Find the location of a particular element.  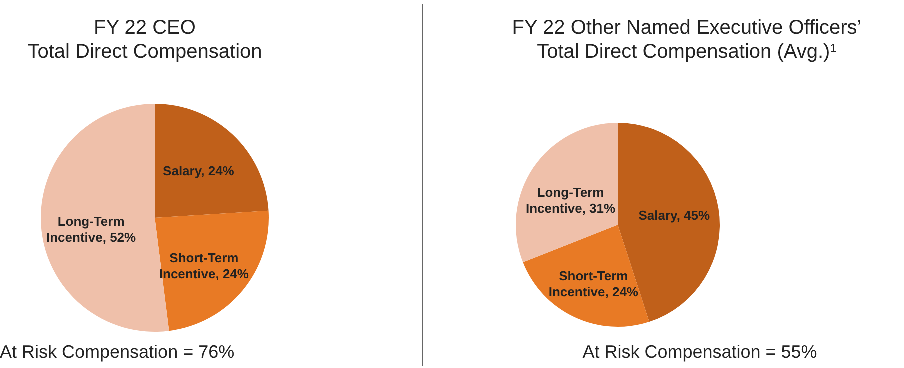

chart-title: FY 22 Other Named Executive Officers’ Total Direct Compensation (Avg.)¹ is located at coordinates (687, 40).